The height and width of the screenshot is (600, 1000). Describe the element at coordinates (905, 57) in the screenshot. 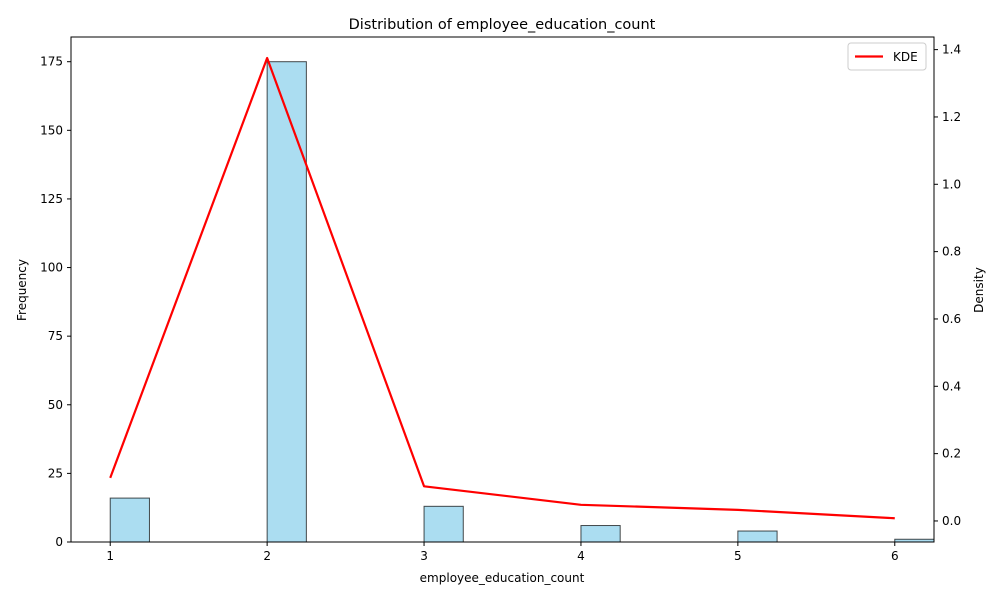

I see `legend-kde-label: KDE` at that location.